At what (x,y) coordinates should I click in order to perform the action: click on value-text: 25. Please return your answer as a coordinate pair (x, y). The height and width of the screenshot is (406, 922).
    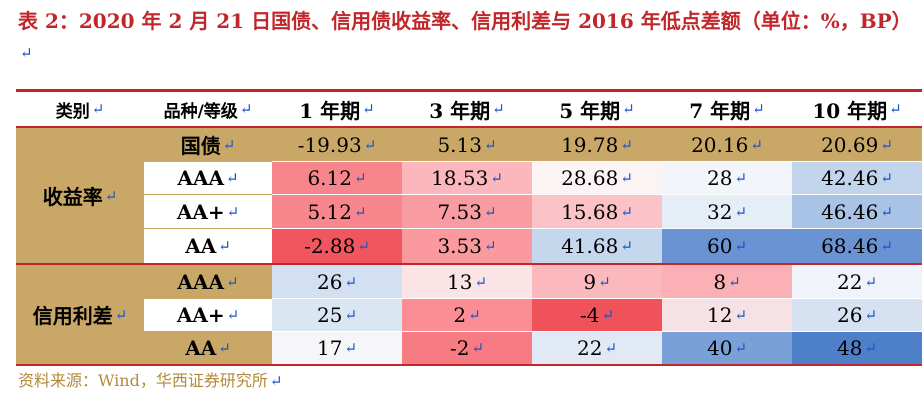
    Looking at the image, I should click on (329, 315).